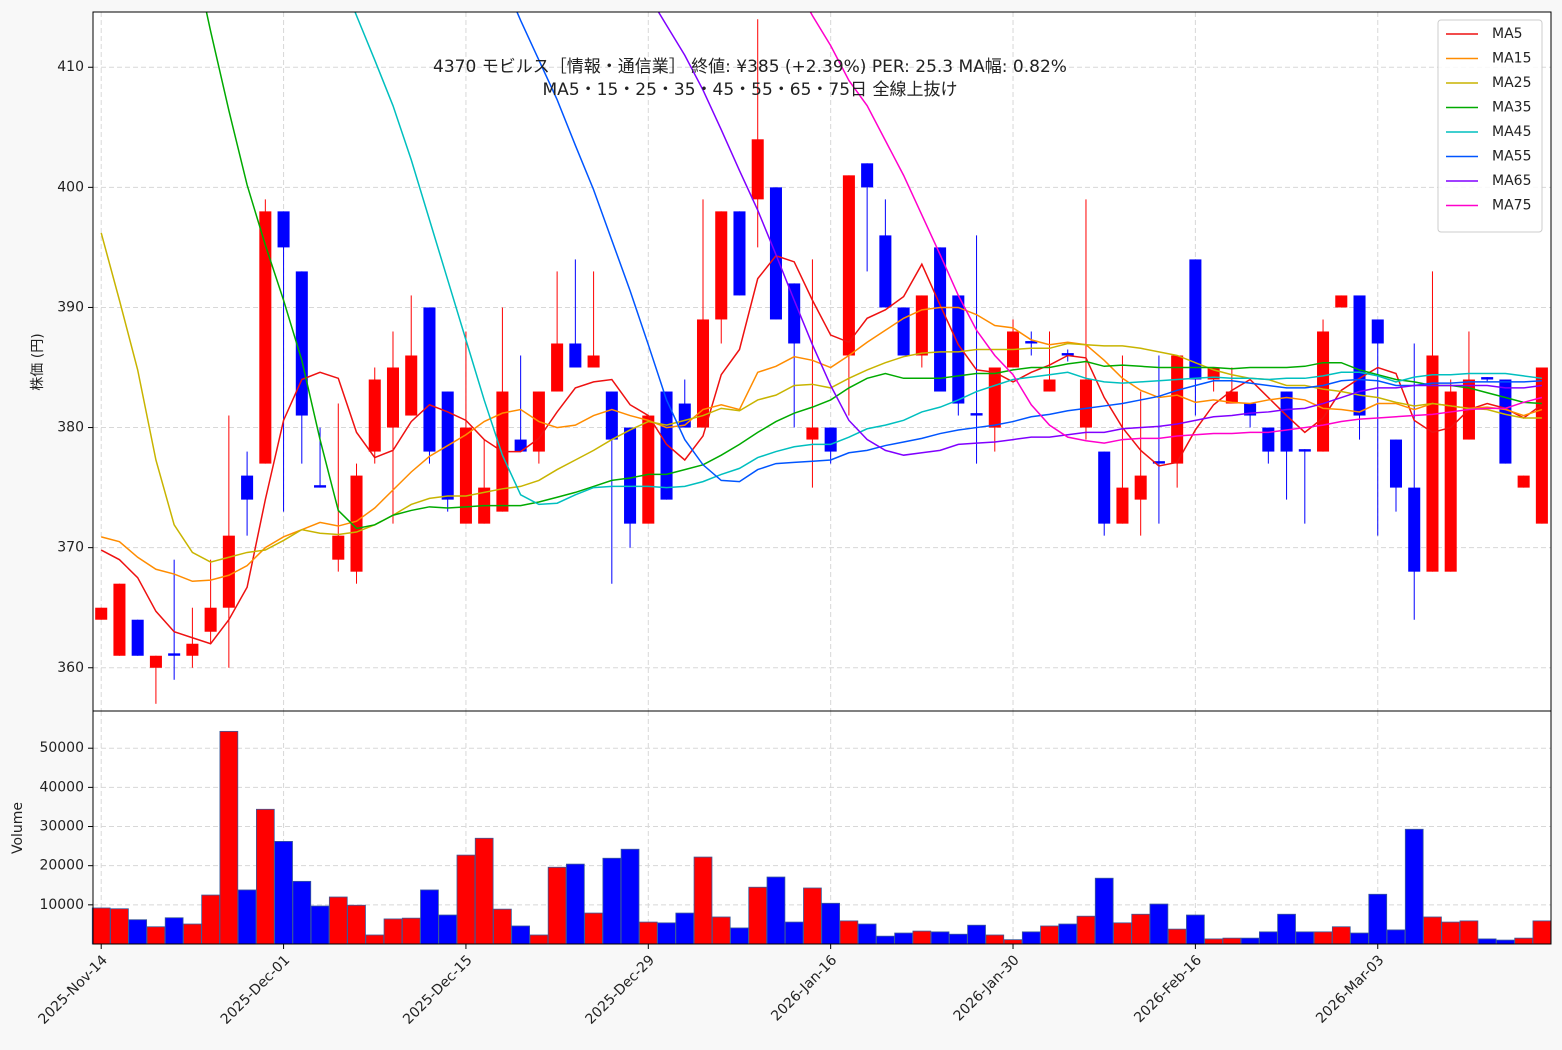  What do you see at coordinates (38, 361) in the screenshot?
I see `y-axis-label: 株価 (円)` at bounding box center [38, 361].